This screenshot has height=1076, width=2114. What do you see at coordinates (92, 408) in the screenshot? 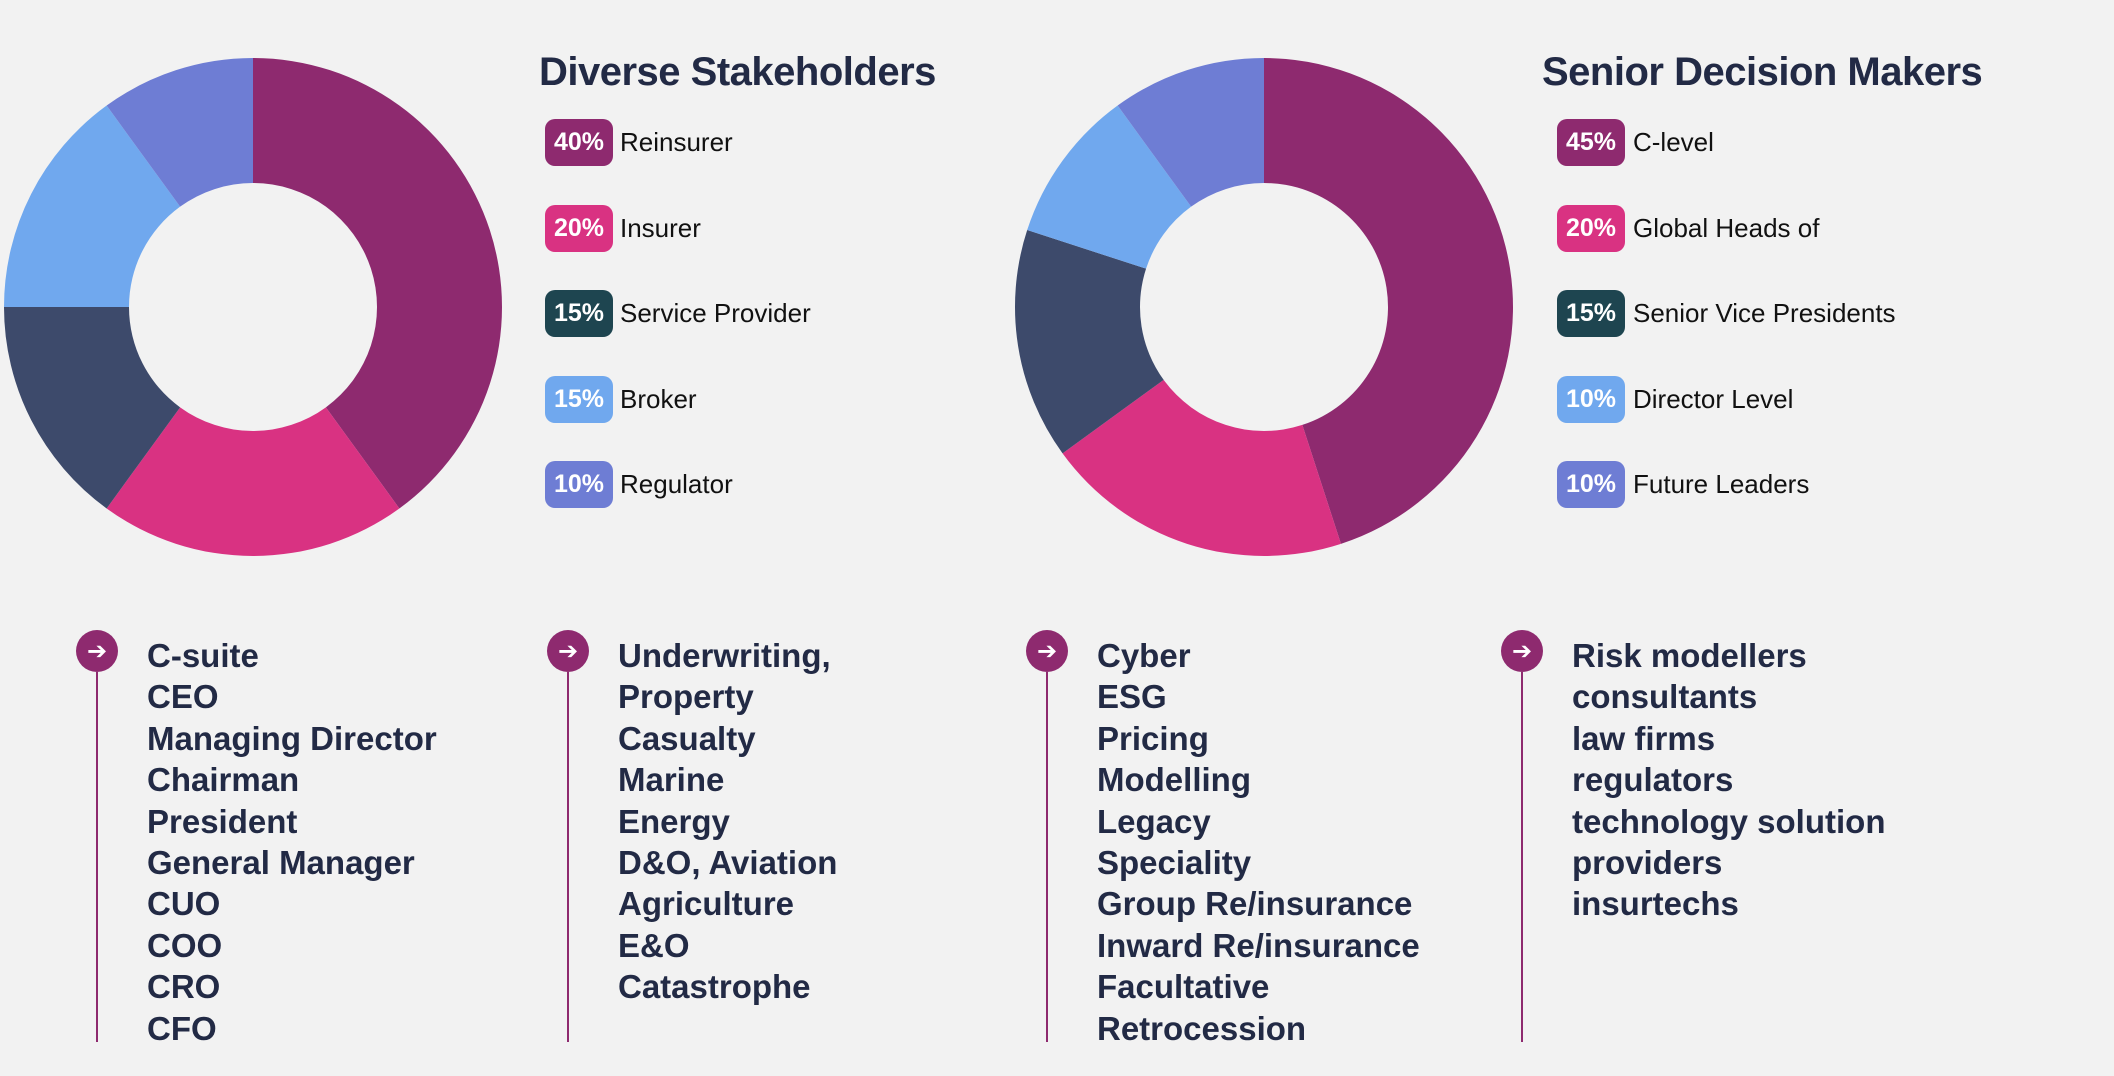
I see `donut-slice-service-provider` at bounding box center [92, 408].